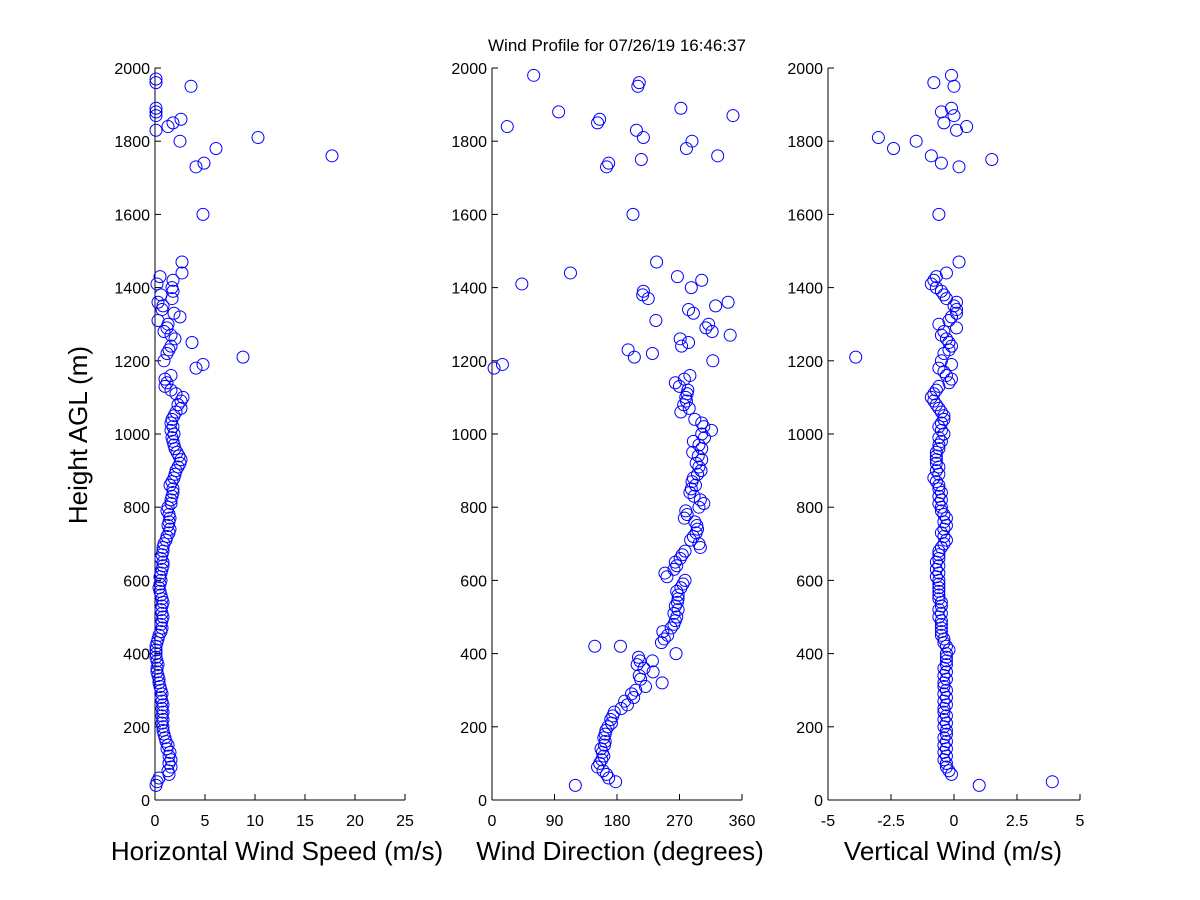  Describe the element at coordinates (809, 581) in the screenshot. I see `y-tick-label: 600` at that location.